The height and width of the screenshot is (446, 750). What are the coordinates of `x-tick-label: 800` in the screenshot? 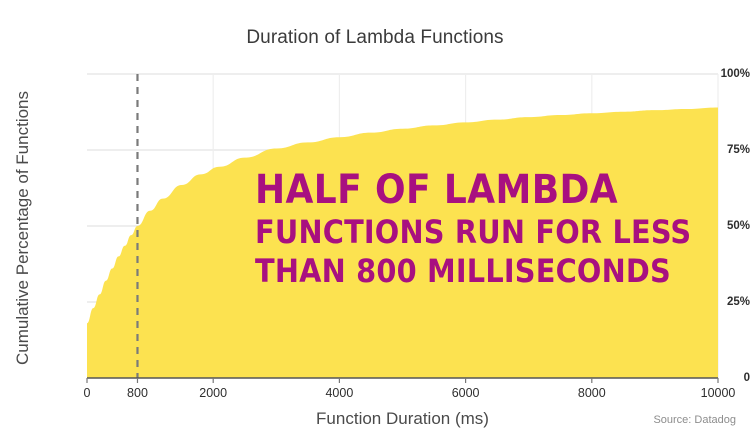 It's located at (137, 393).